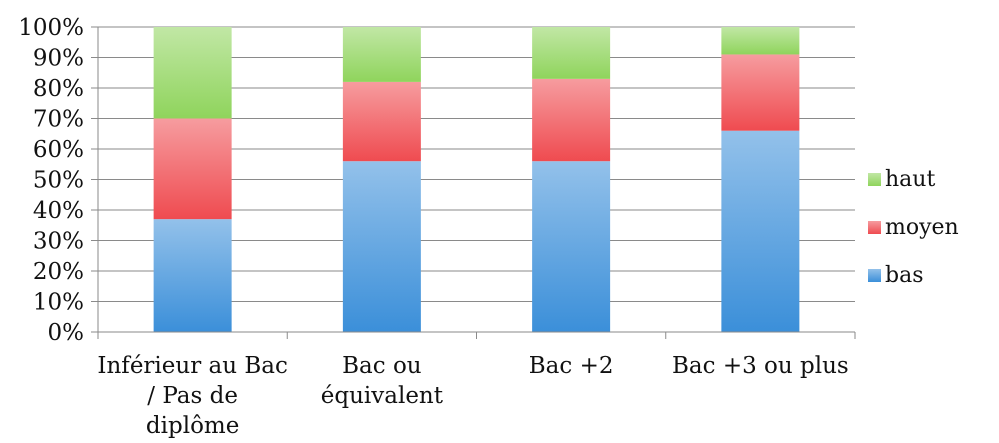  Describe the element at coordinates (58, 242) in the screenshot. I see `y-tick-label: 30%` at that location.